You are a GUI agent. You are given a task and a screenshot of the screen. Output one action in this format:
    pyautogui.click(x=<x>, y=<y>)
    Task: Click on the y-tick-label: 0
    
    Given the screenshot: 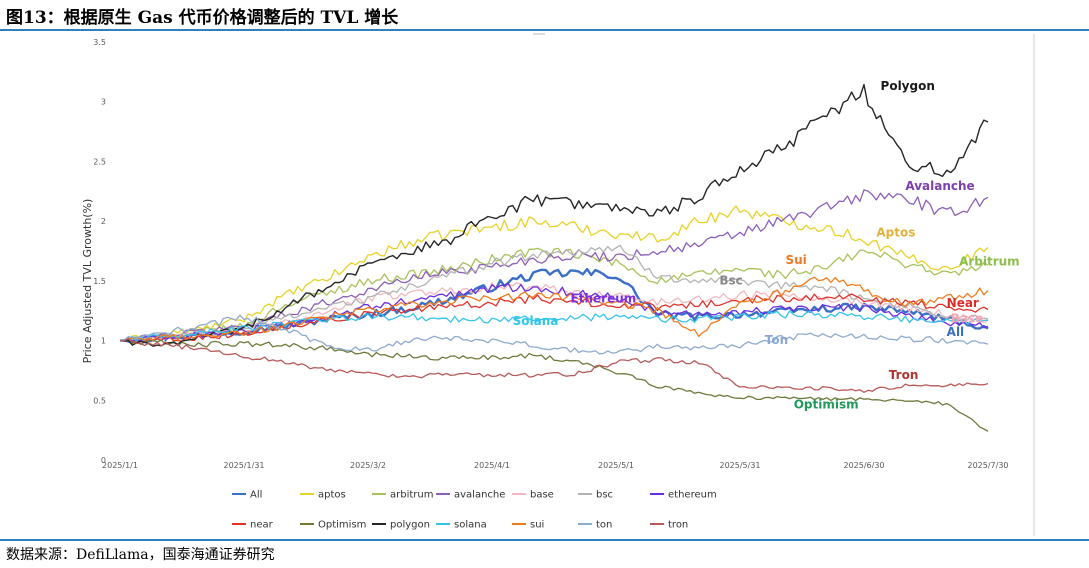 What is the action you would take?
    pyautogui.click(x=103, y=460)
    